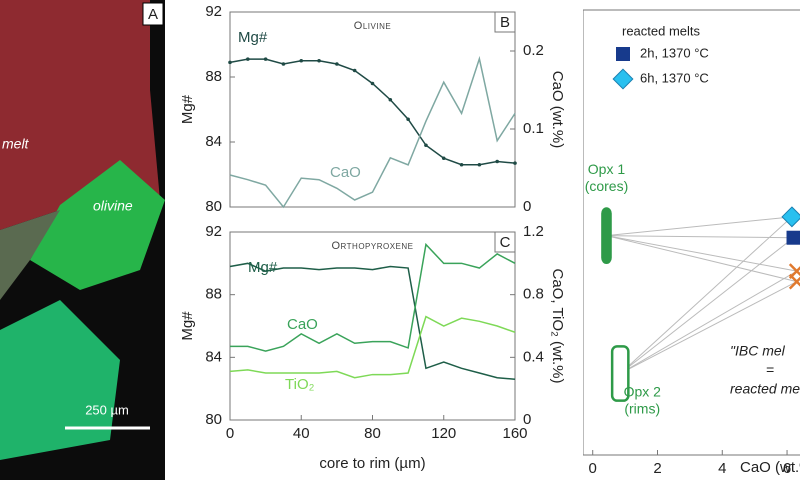 The image size is (800, 480). I want to click on y2-tick-label: 0.1, so click(533, 128).